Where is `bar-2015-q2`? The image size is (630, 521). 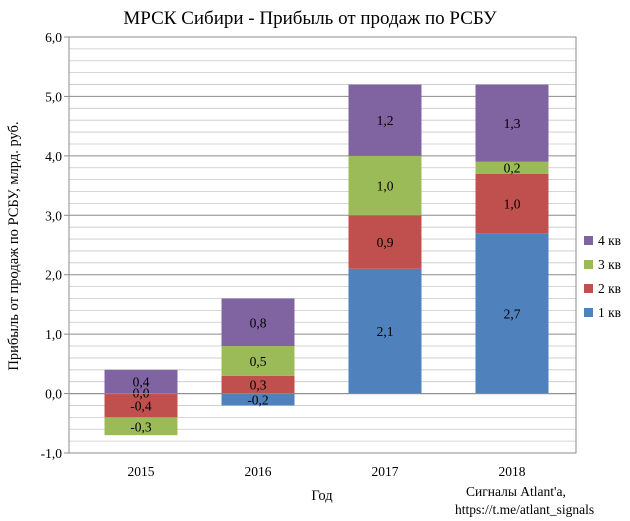
bar-2015-q2 is located at coordinates (141, 405).